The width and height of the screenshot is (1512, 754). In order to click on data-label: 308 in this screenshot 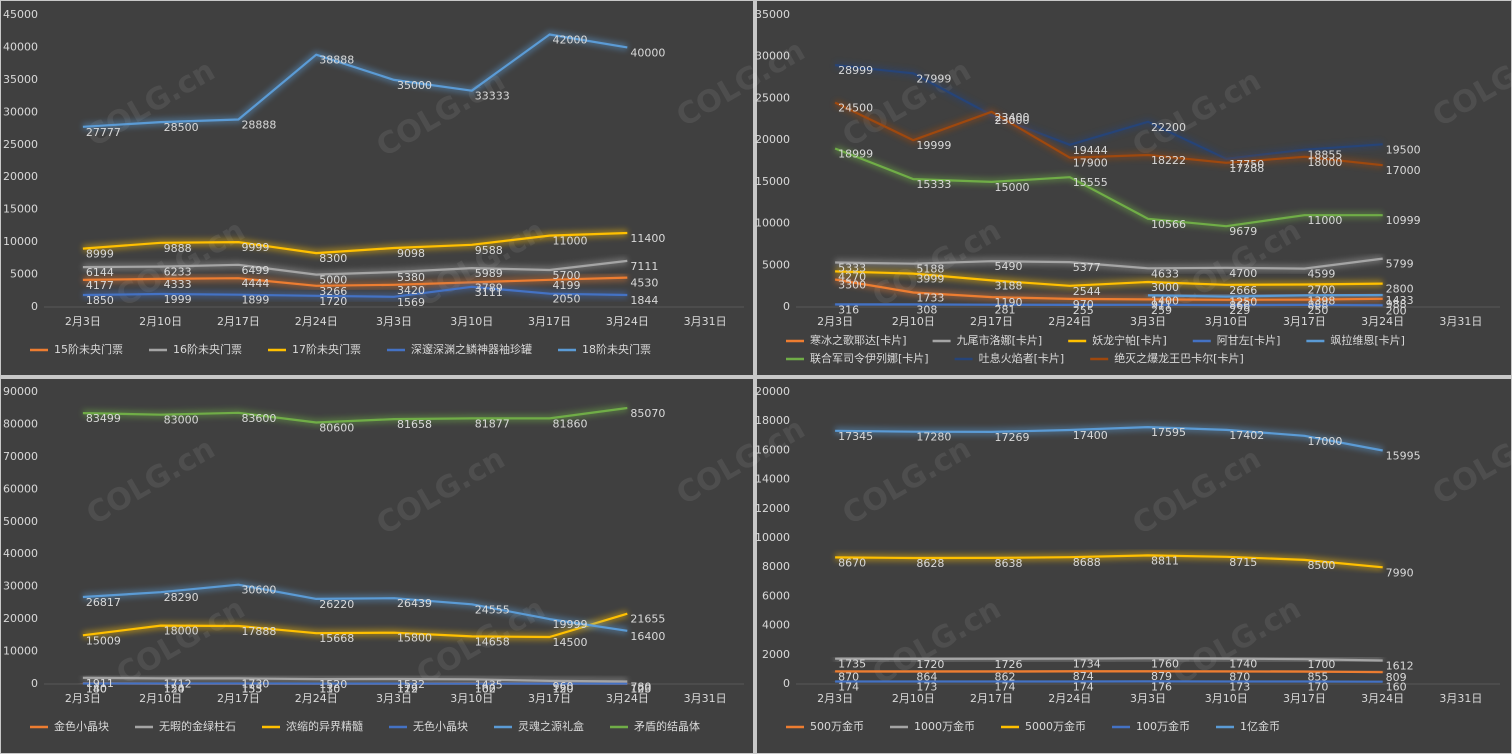, I will do `click(926, 309)`.